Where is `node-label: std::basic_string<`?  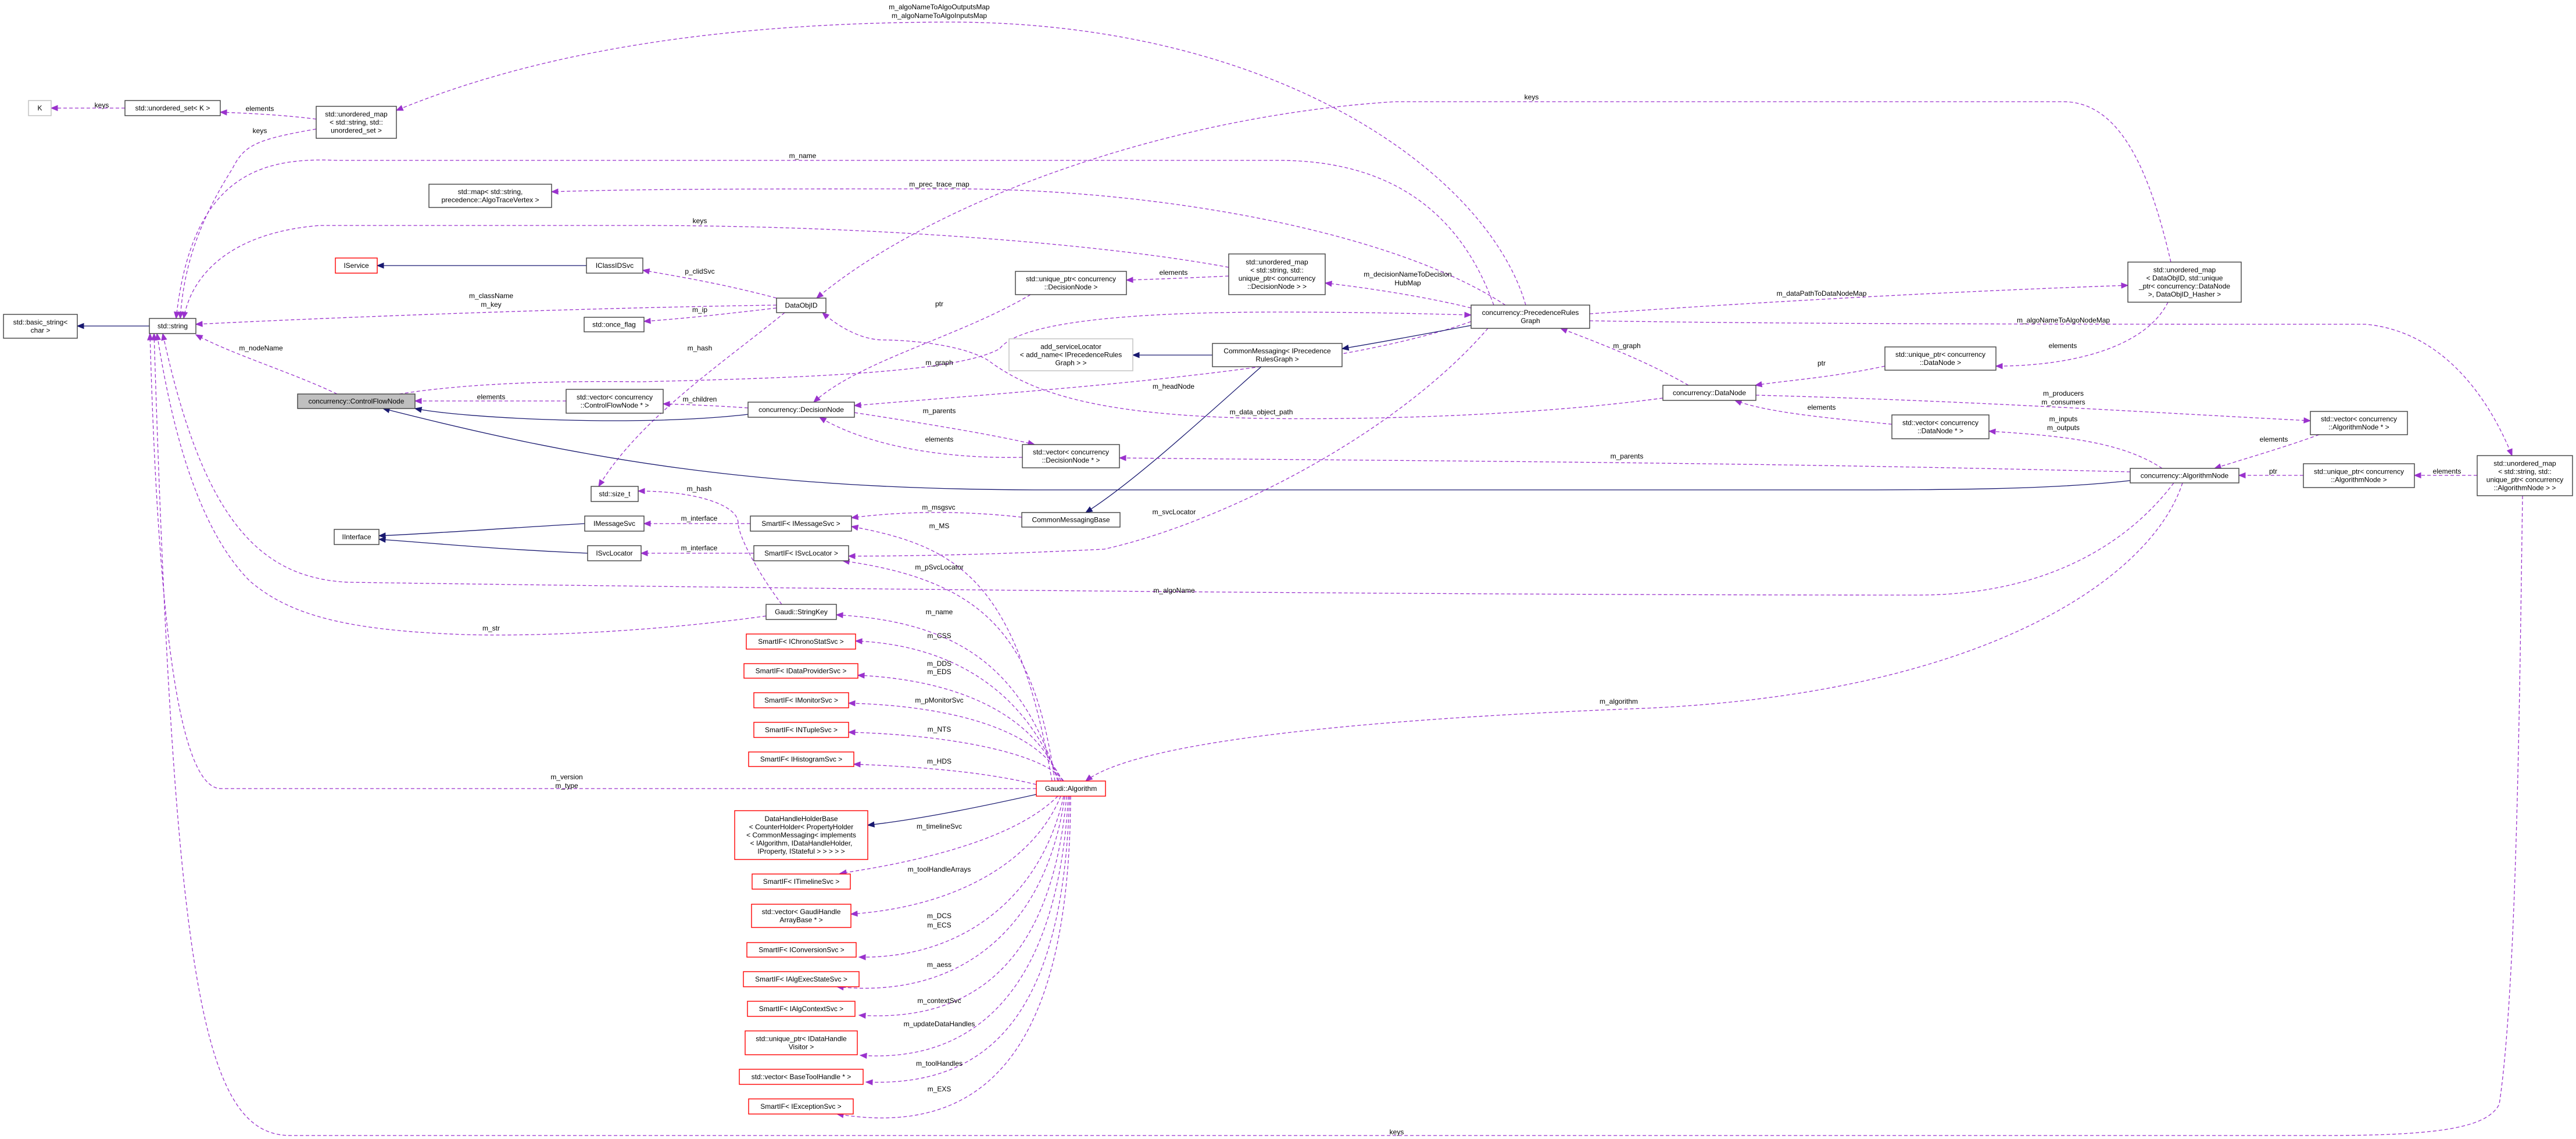
node-label: std::basic_string< is located at coordinates (41, 322).